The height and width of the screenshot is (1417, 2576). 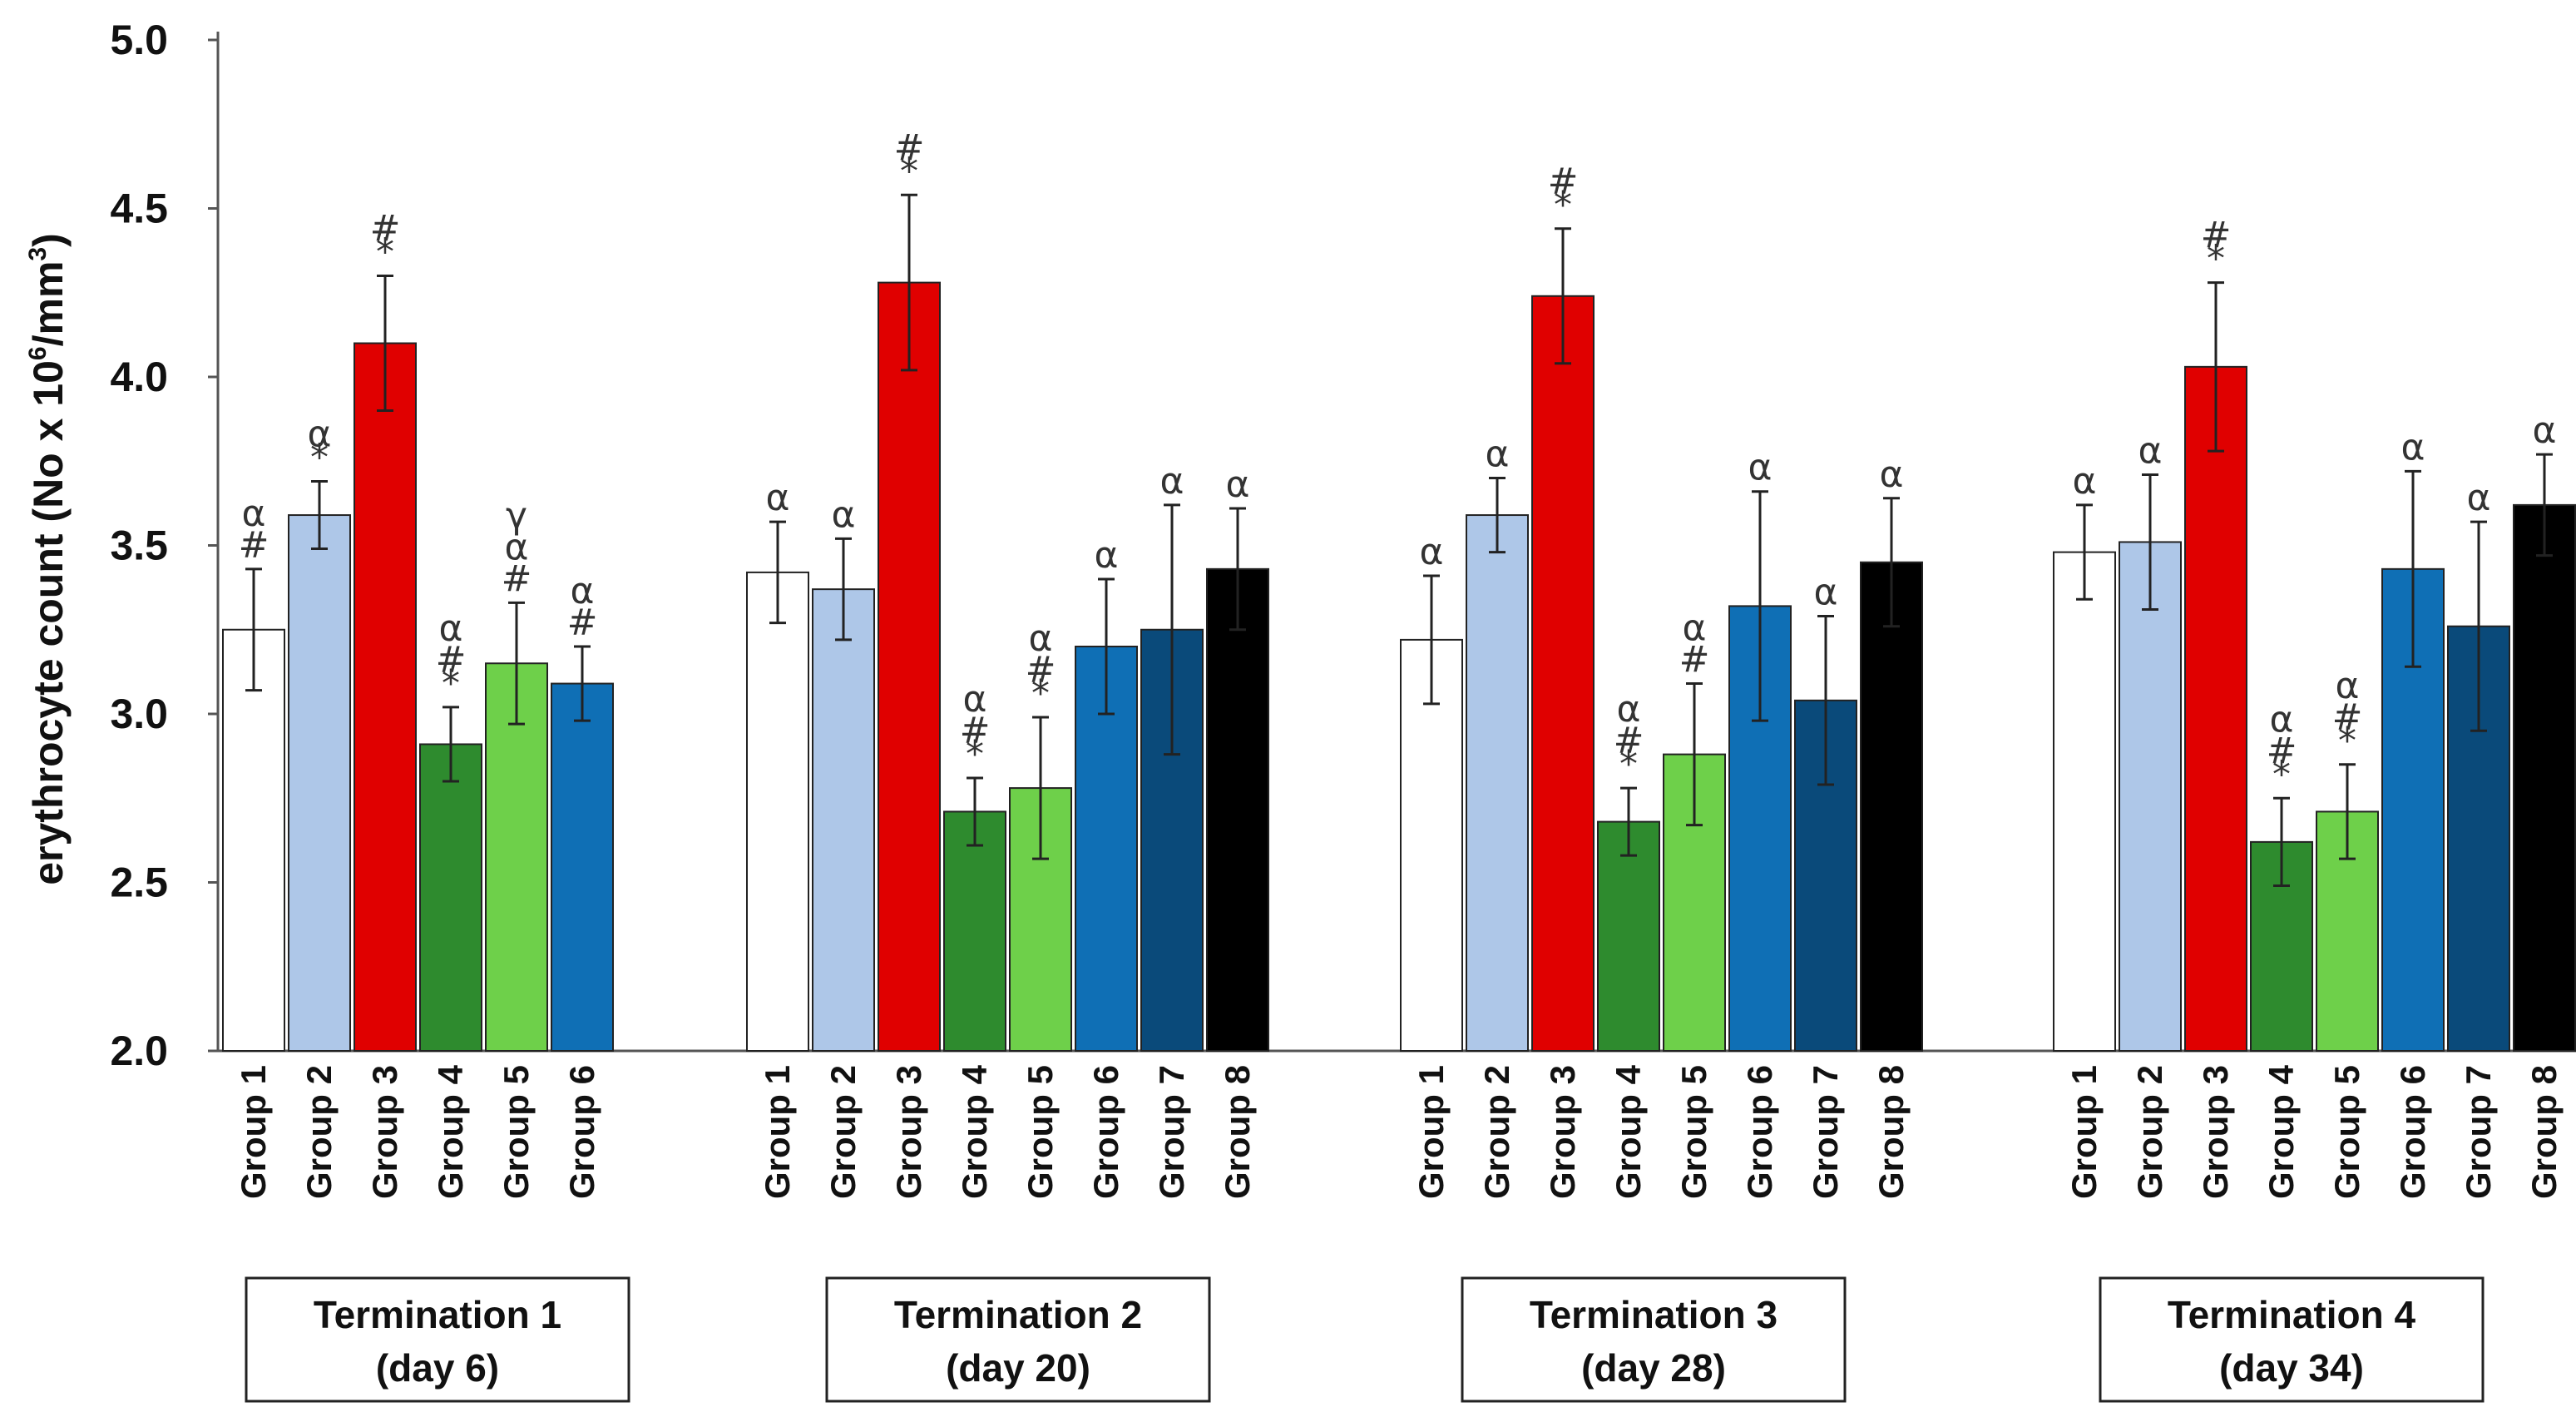 What do you see at coordinates (139, 377) in the screenshot?
I see `y-tick-label: 4.0` at bounding box center [139, 377].